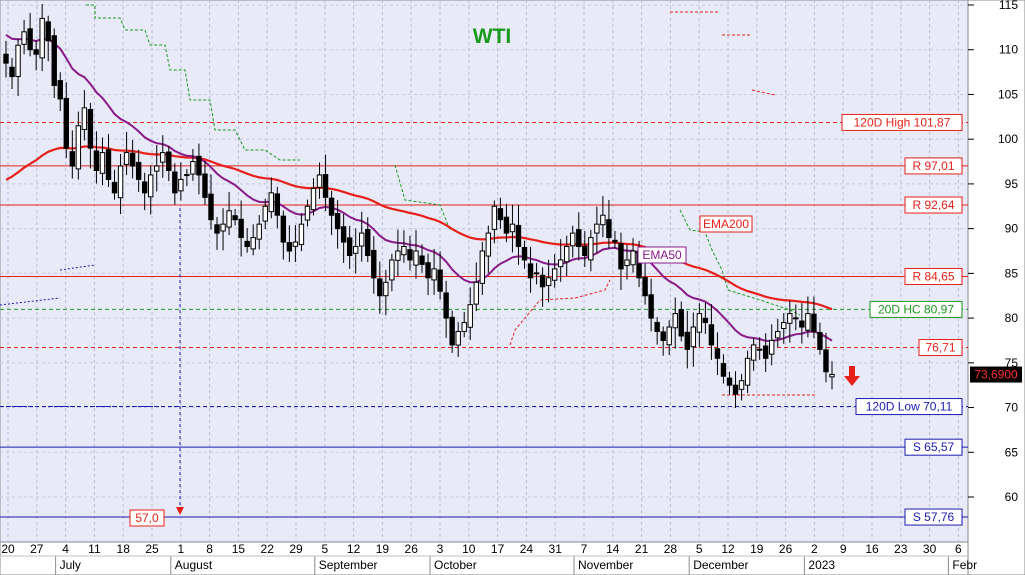 The height and width of the screenshot is (575, 1025). I want to click on month-label: Febr, so click(964, 565).